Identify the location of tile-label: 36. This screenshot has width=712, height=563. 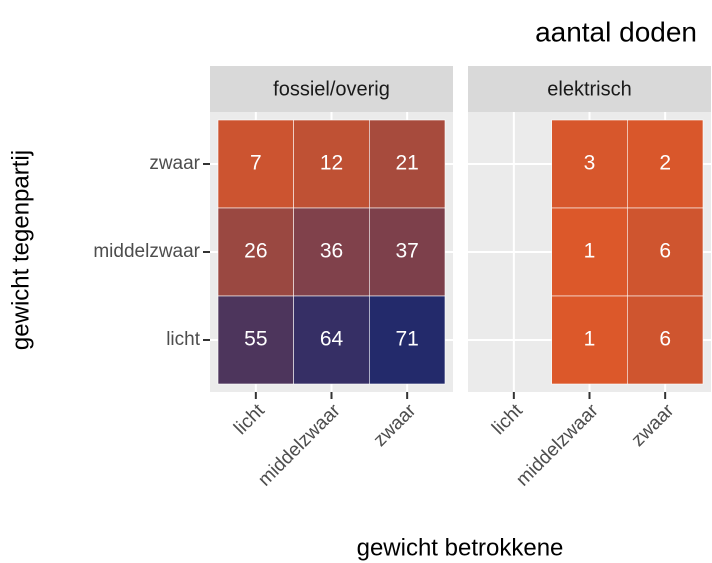
(331, 251).